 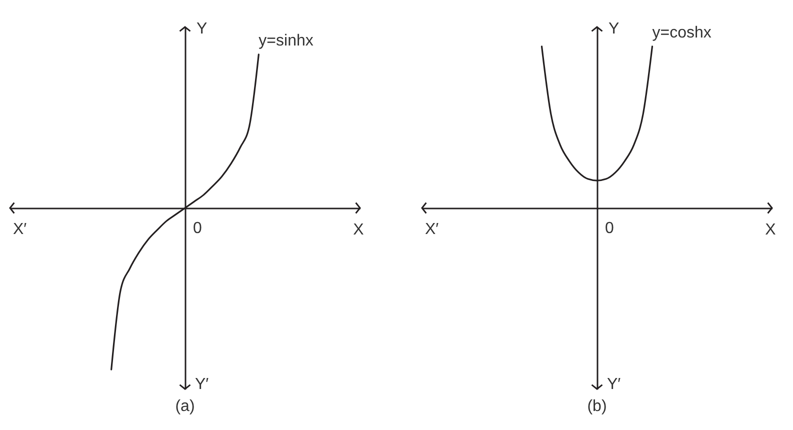 What do you see at coordinates (20, 229) in the screenshot?
I see `annotation: X′` at bounding box center [20, 229].